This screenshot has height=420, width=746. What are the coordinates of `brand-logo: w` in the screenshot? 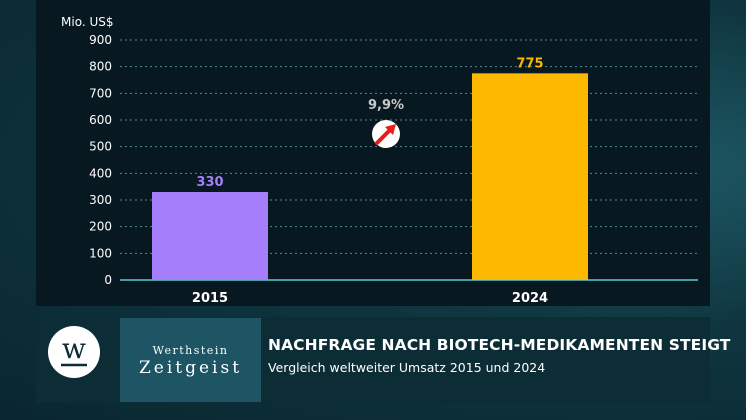 It's located at (74, 352).